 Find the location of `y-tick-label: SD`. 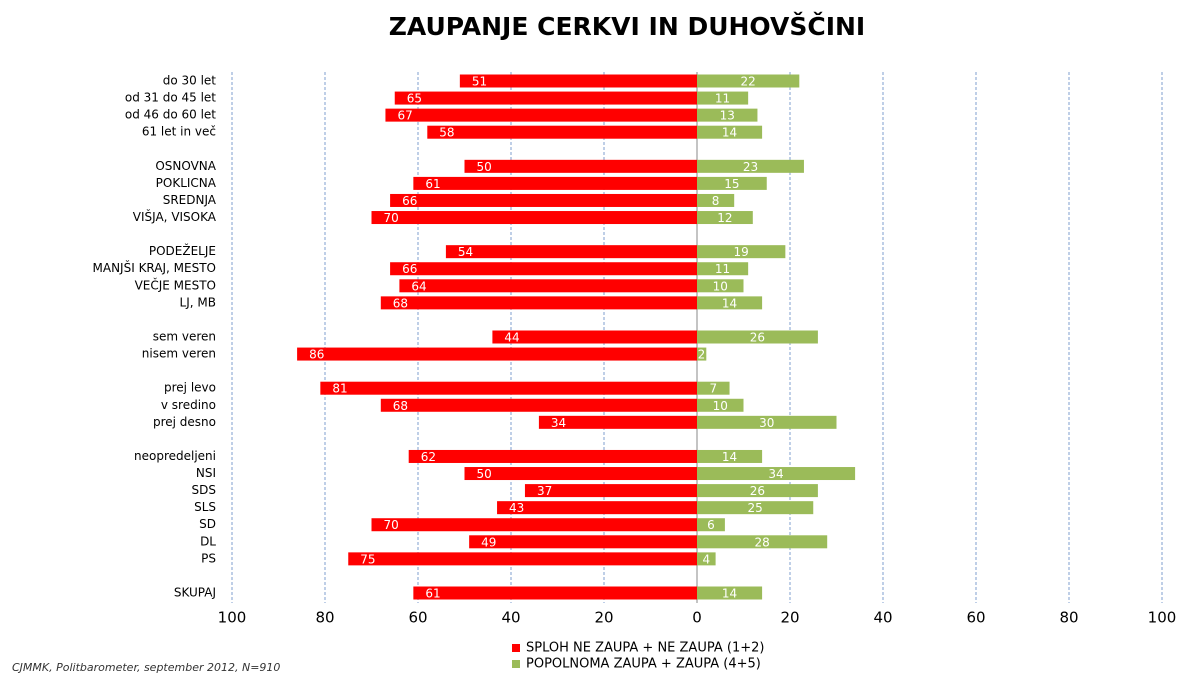

y-tick-label: SD is located at coordinates (207, 524).